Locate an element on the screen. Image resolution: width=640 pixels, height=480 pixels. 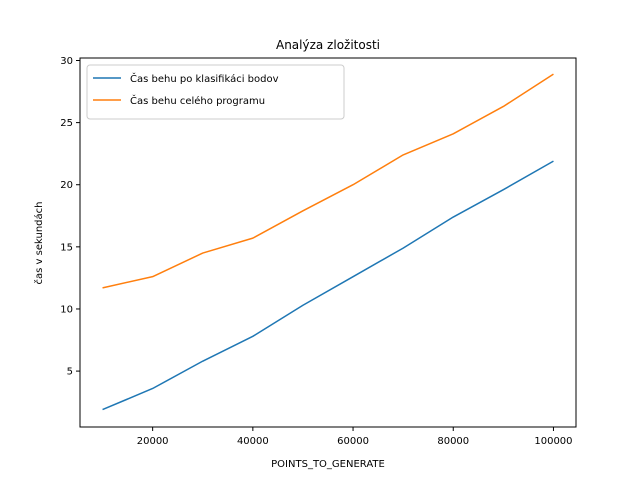
y-tick-label: 5 is located at coordinates (70, 372).